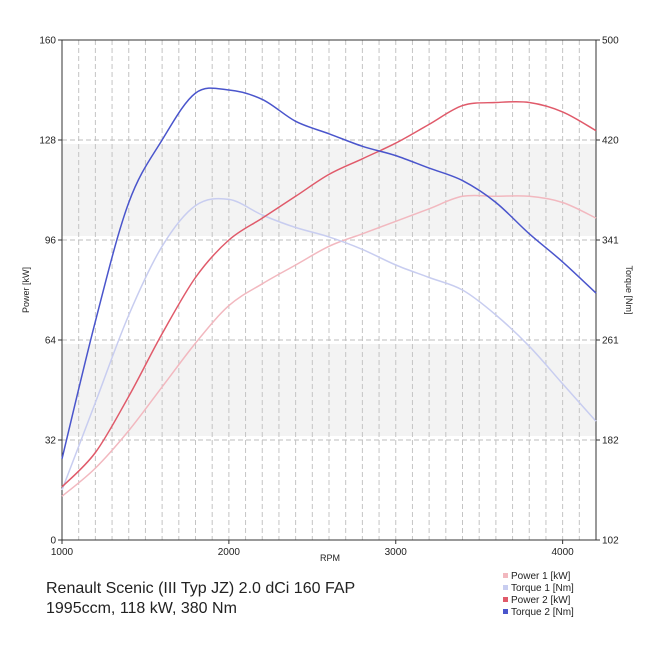 The image size is (650, 650). Describe the element at coordinates (51, 241) in the screenshot. I see `left-tick-label: 96` at that location.